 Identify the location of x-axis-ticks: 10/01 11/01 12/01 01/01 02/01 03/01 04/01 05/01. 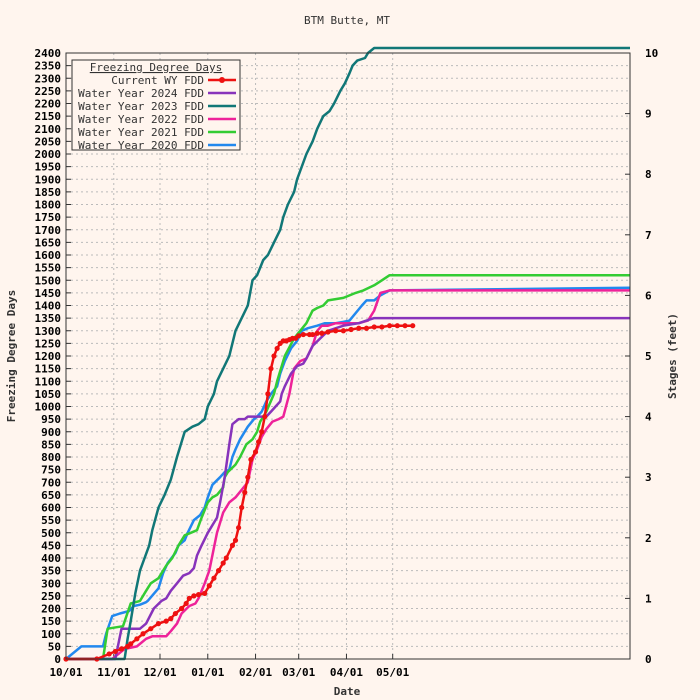
(229, 666).